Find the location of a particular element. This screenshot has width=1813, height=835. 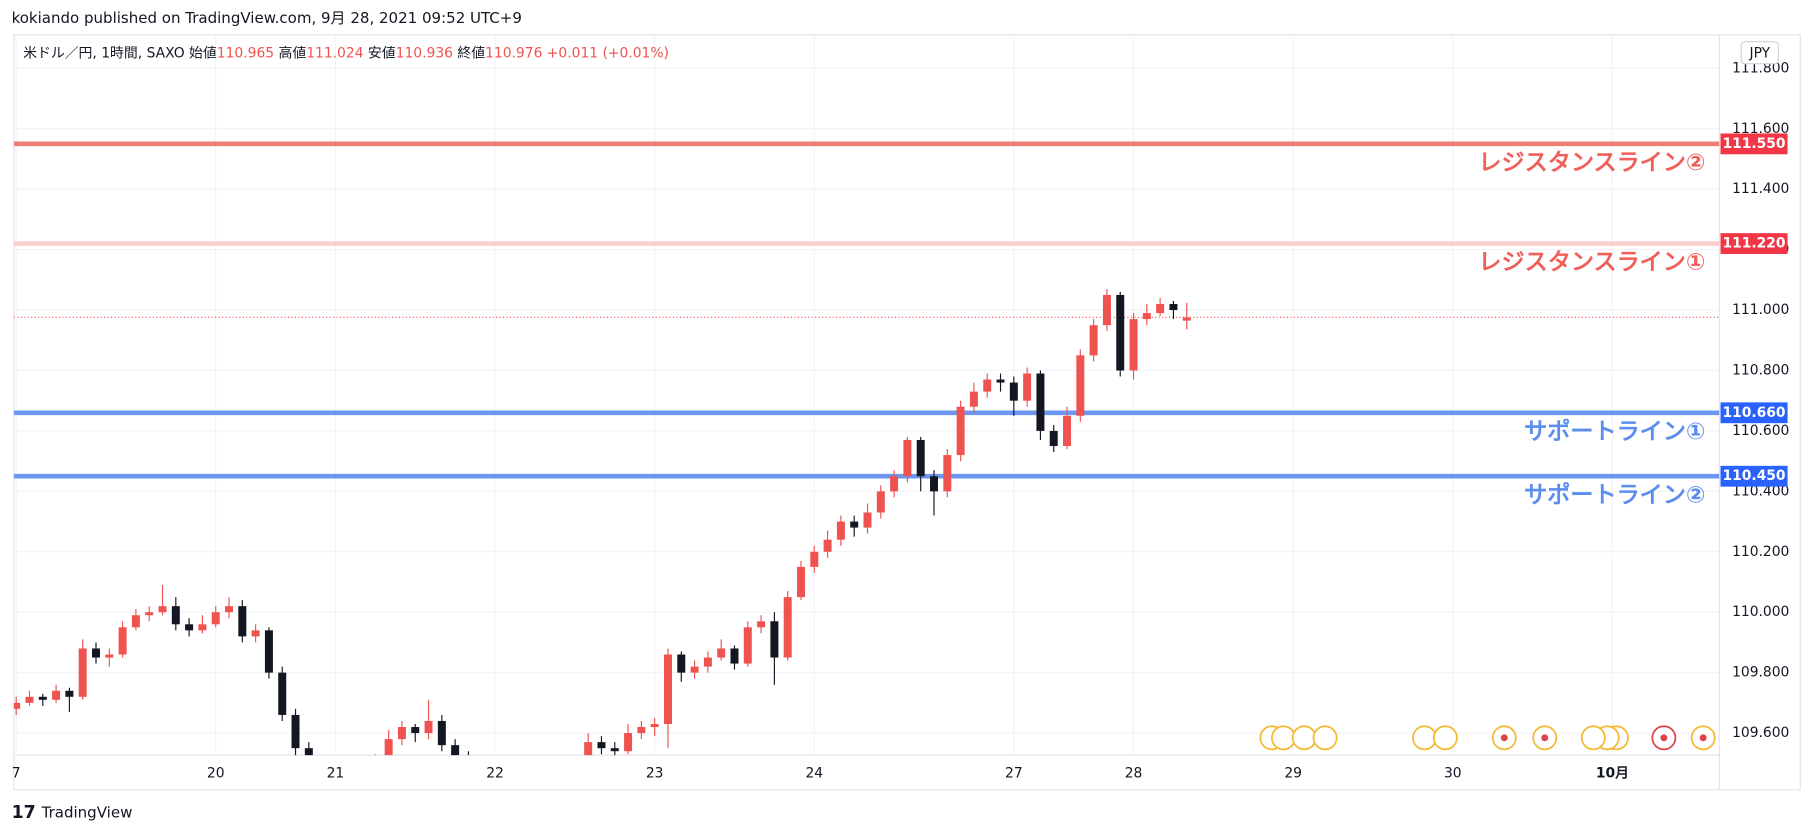

currency: JPY is located at coordinates (1760, 53).